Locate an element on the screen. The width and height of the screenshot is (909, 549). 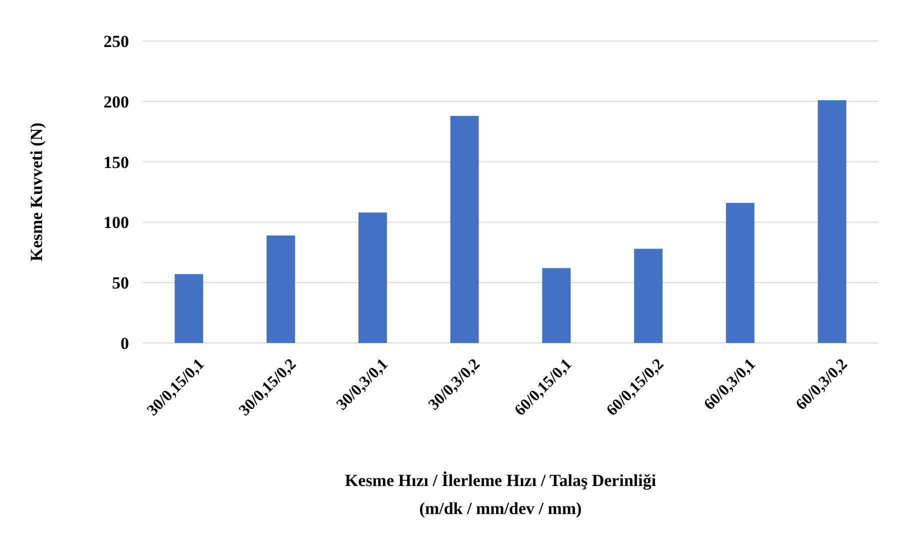
y-tick-label: 0 is located at coordinates (124, 343).